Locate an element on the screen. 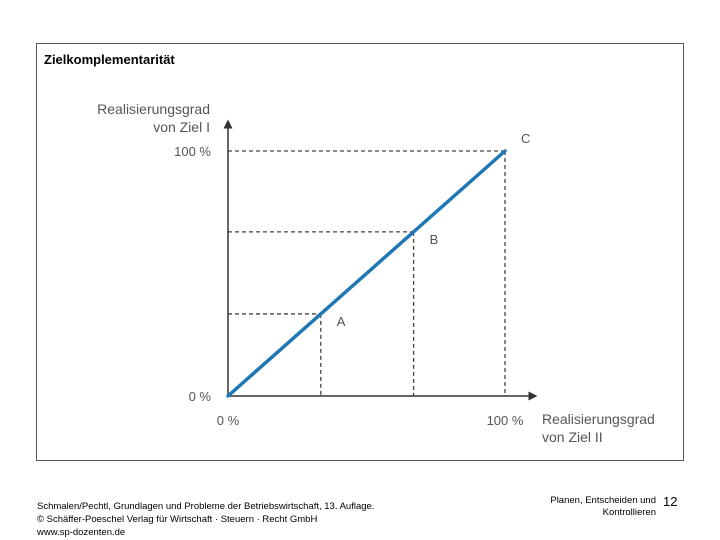 Image resolution: width=720 pixels, height=540 pixels. x-tick-label: 100 % is located at coordinates (505, 420).